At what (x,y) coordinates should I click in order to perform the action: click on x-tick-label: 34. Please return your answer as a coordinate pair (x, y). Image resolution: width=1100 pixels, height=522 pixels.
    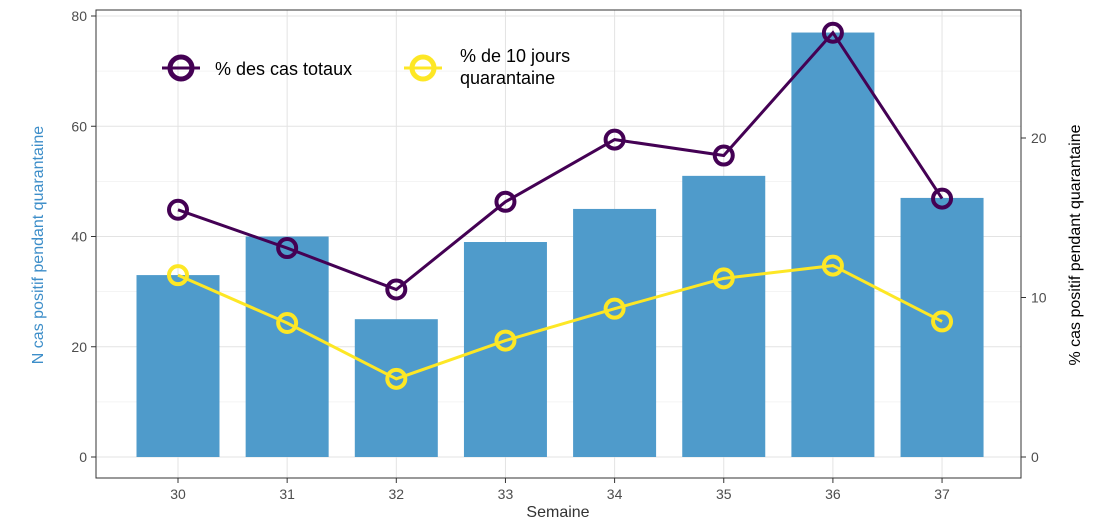
    Looking at the image, I should click on (615, 494).